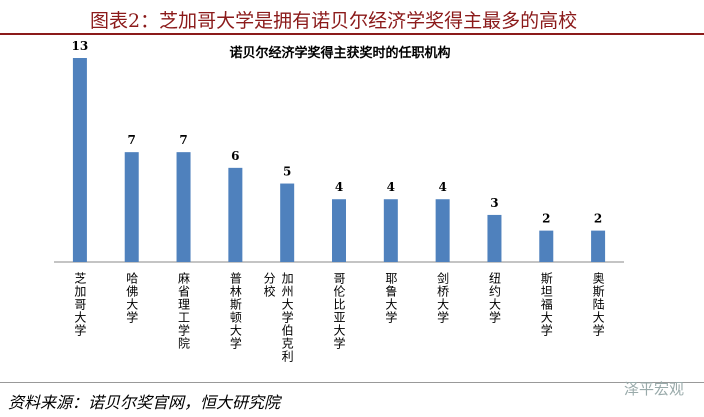 The width and height of the screenshot is (704, 417). I want to click on x-tick-label: 哈佛大学, so click(131, 298).